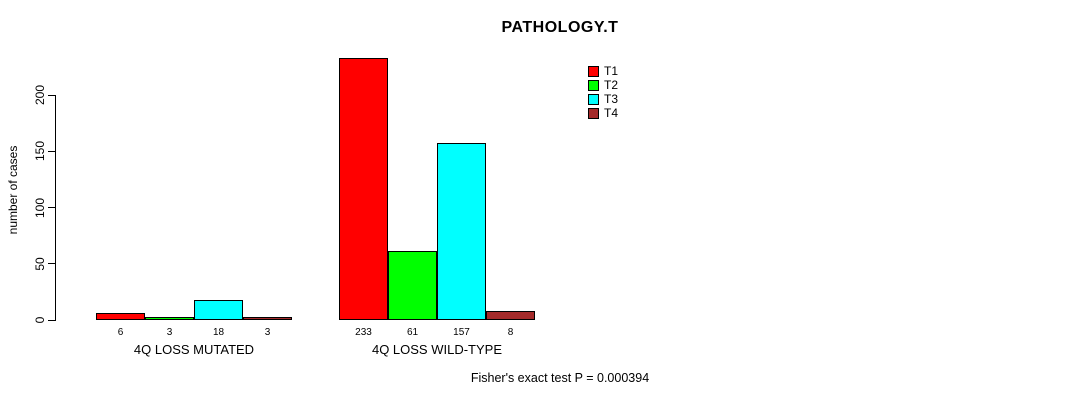 The width and height of the screenshot is (1090, 400). I want to click on bar-value-label: 6, so click(120, 332).